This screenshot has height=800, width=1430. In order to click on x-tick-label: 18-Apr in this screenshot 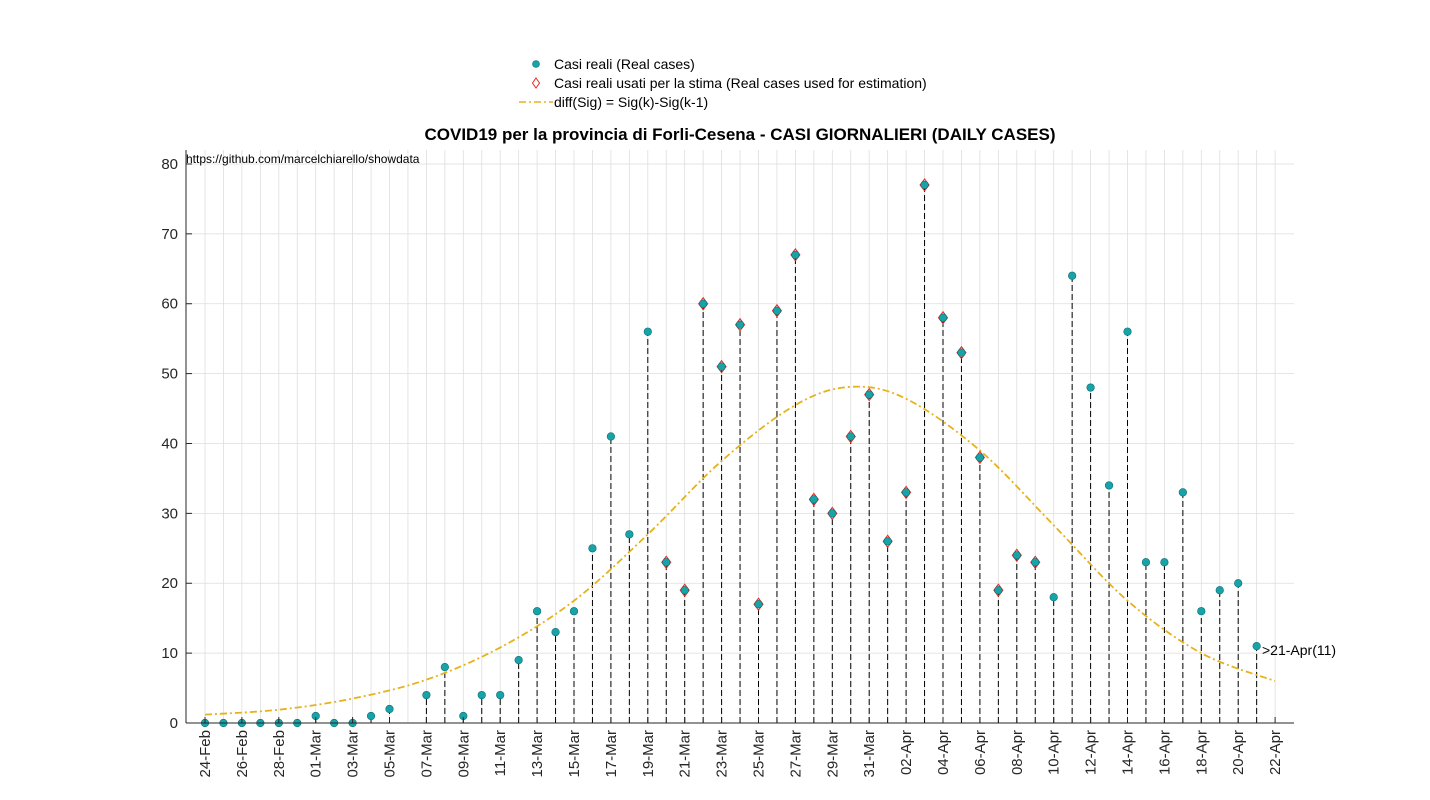, I will do `click(1201, 752)`.